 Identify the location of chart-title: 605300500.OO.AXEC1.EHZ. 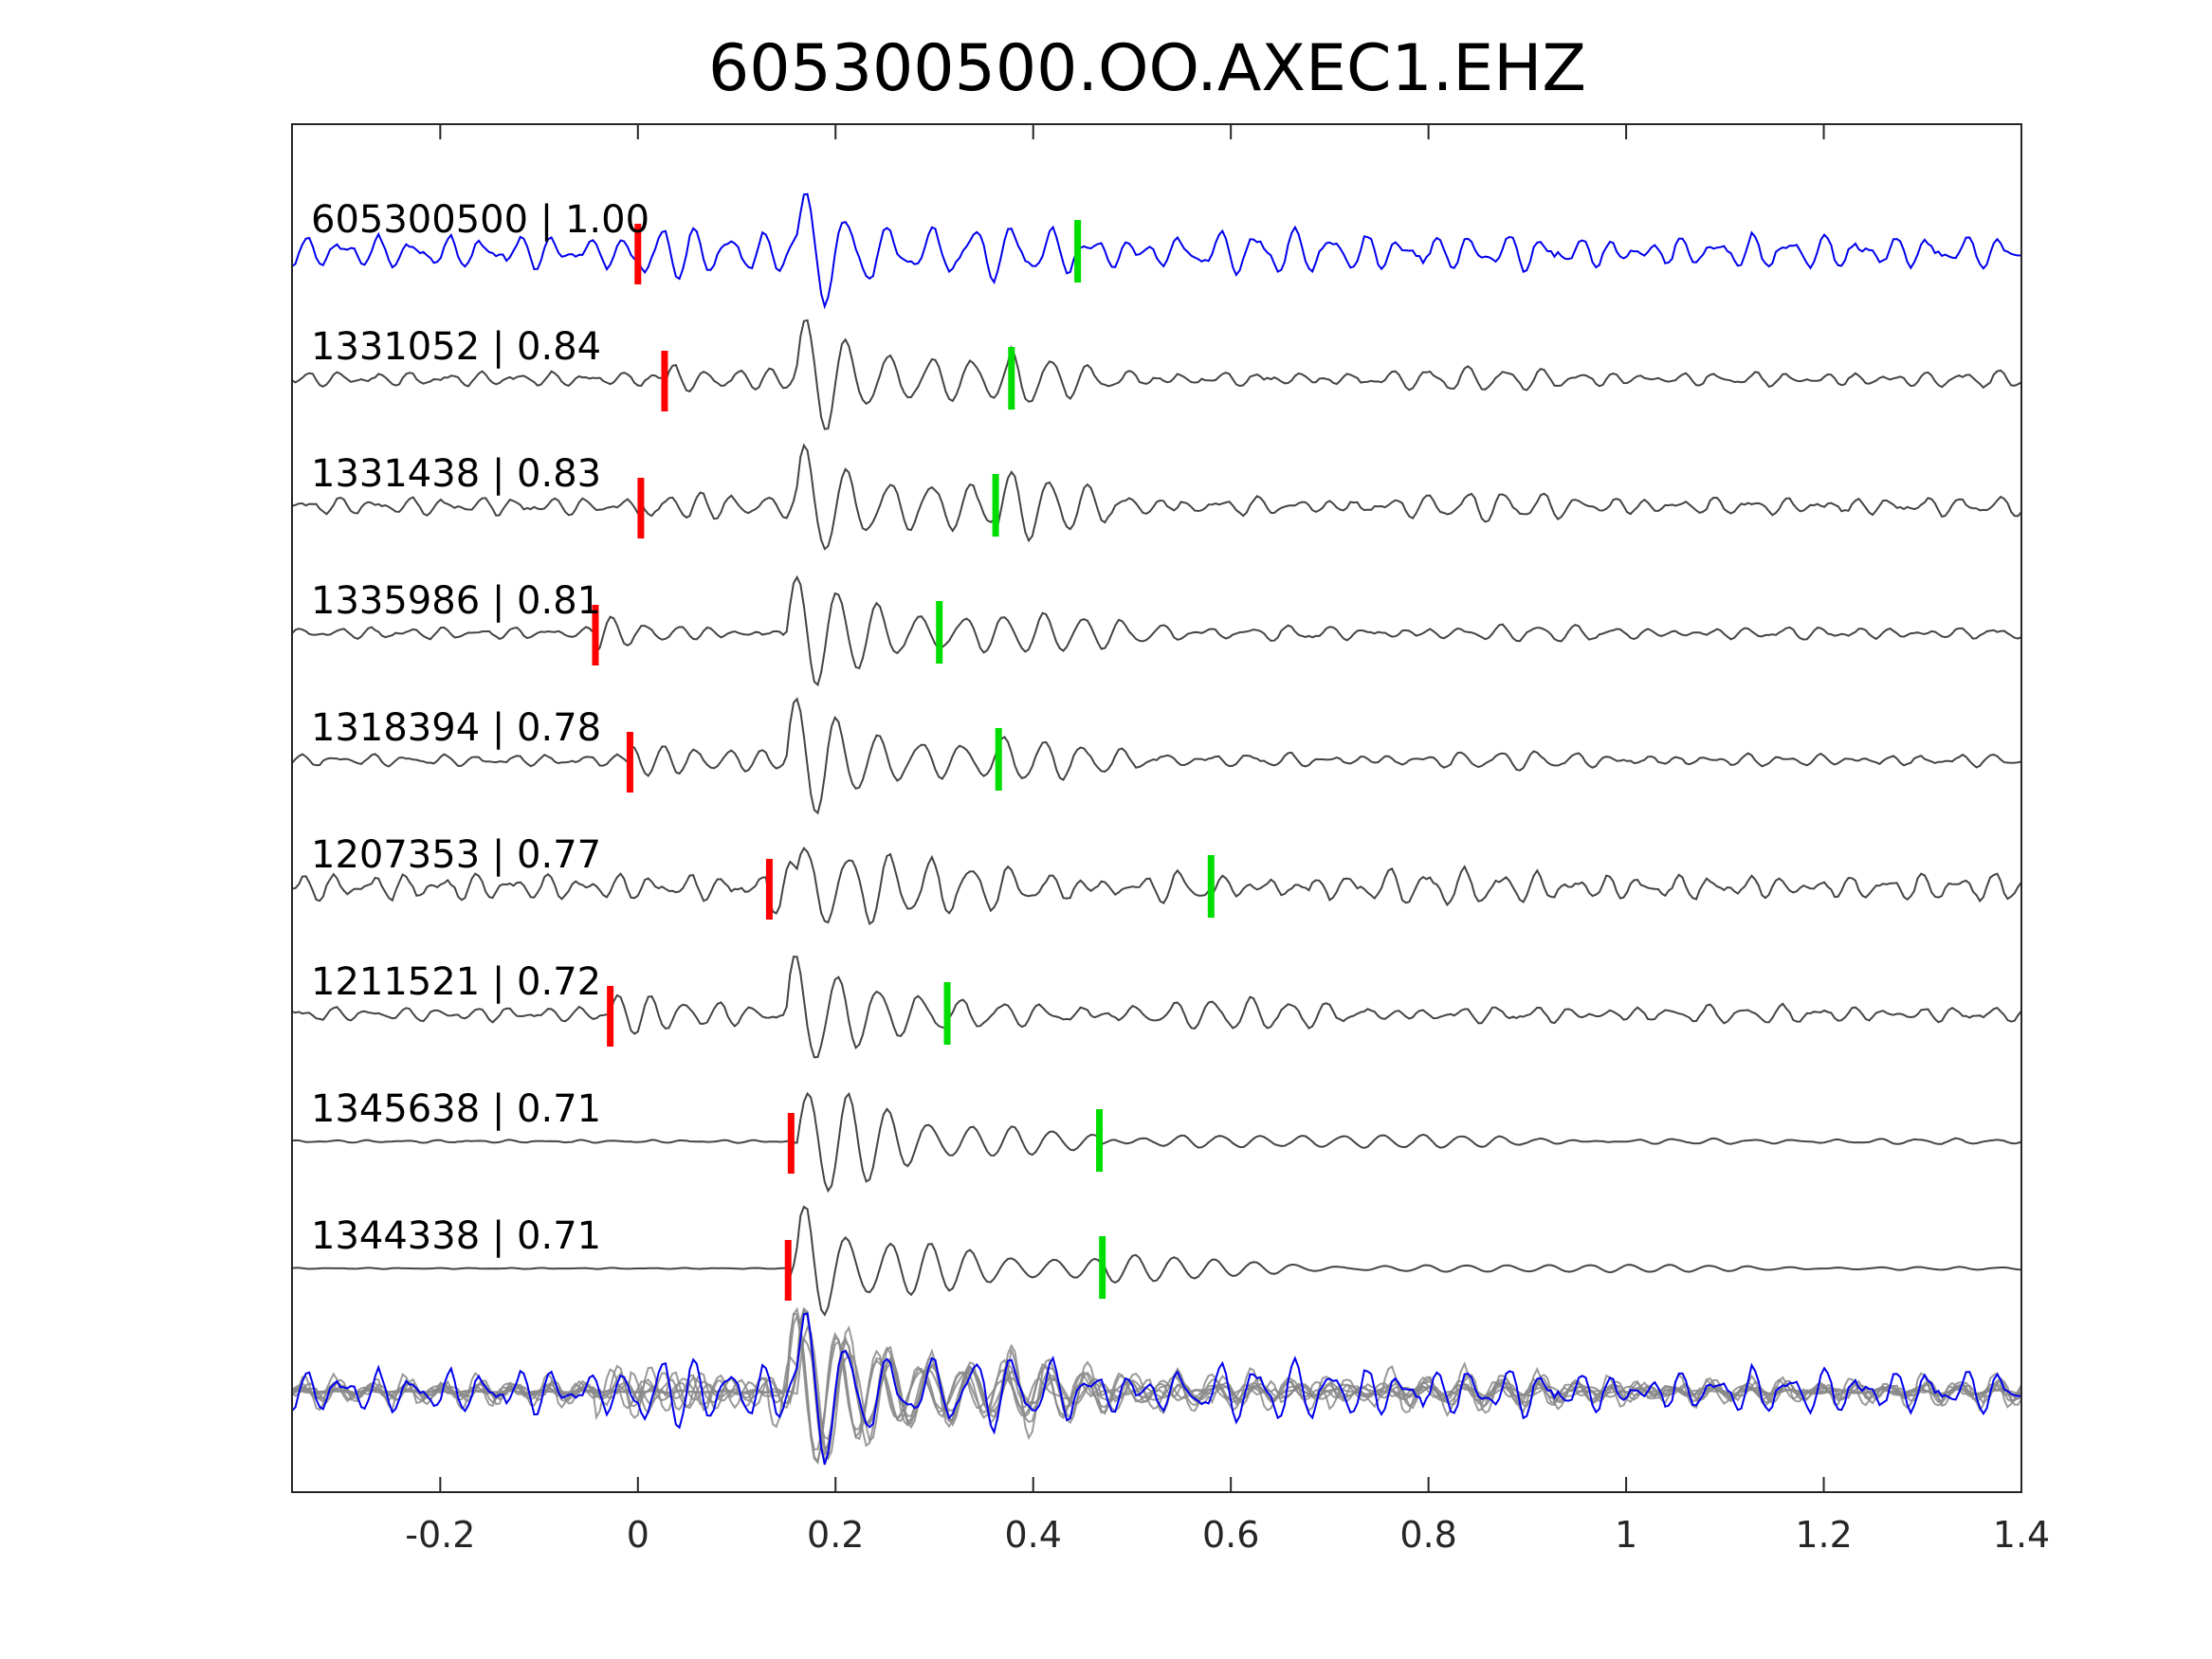
(1147, 68).